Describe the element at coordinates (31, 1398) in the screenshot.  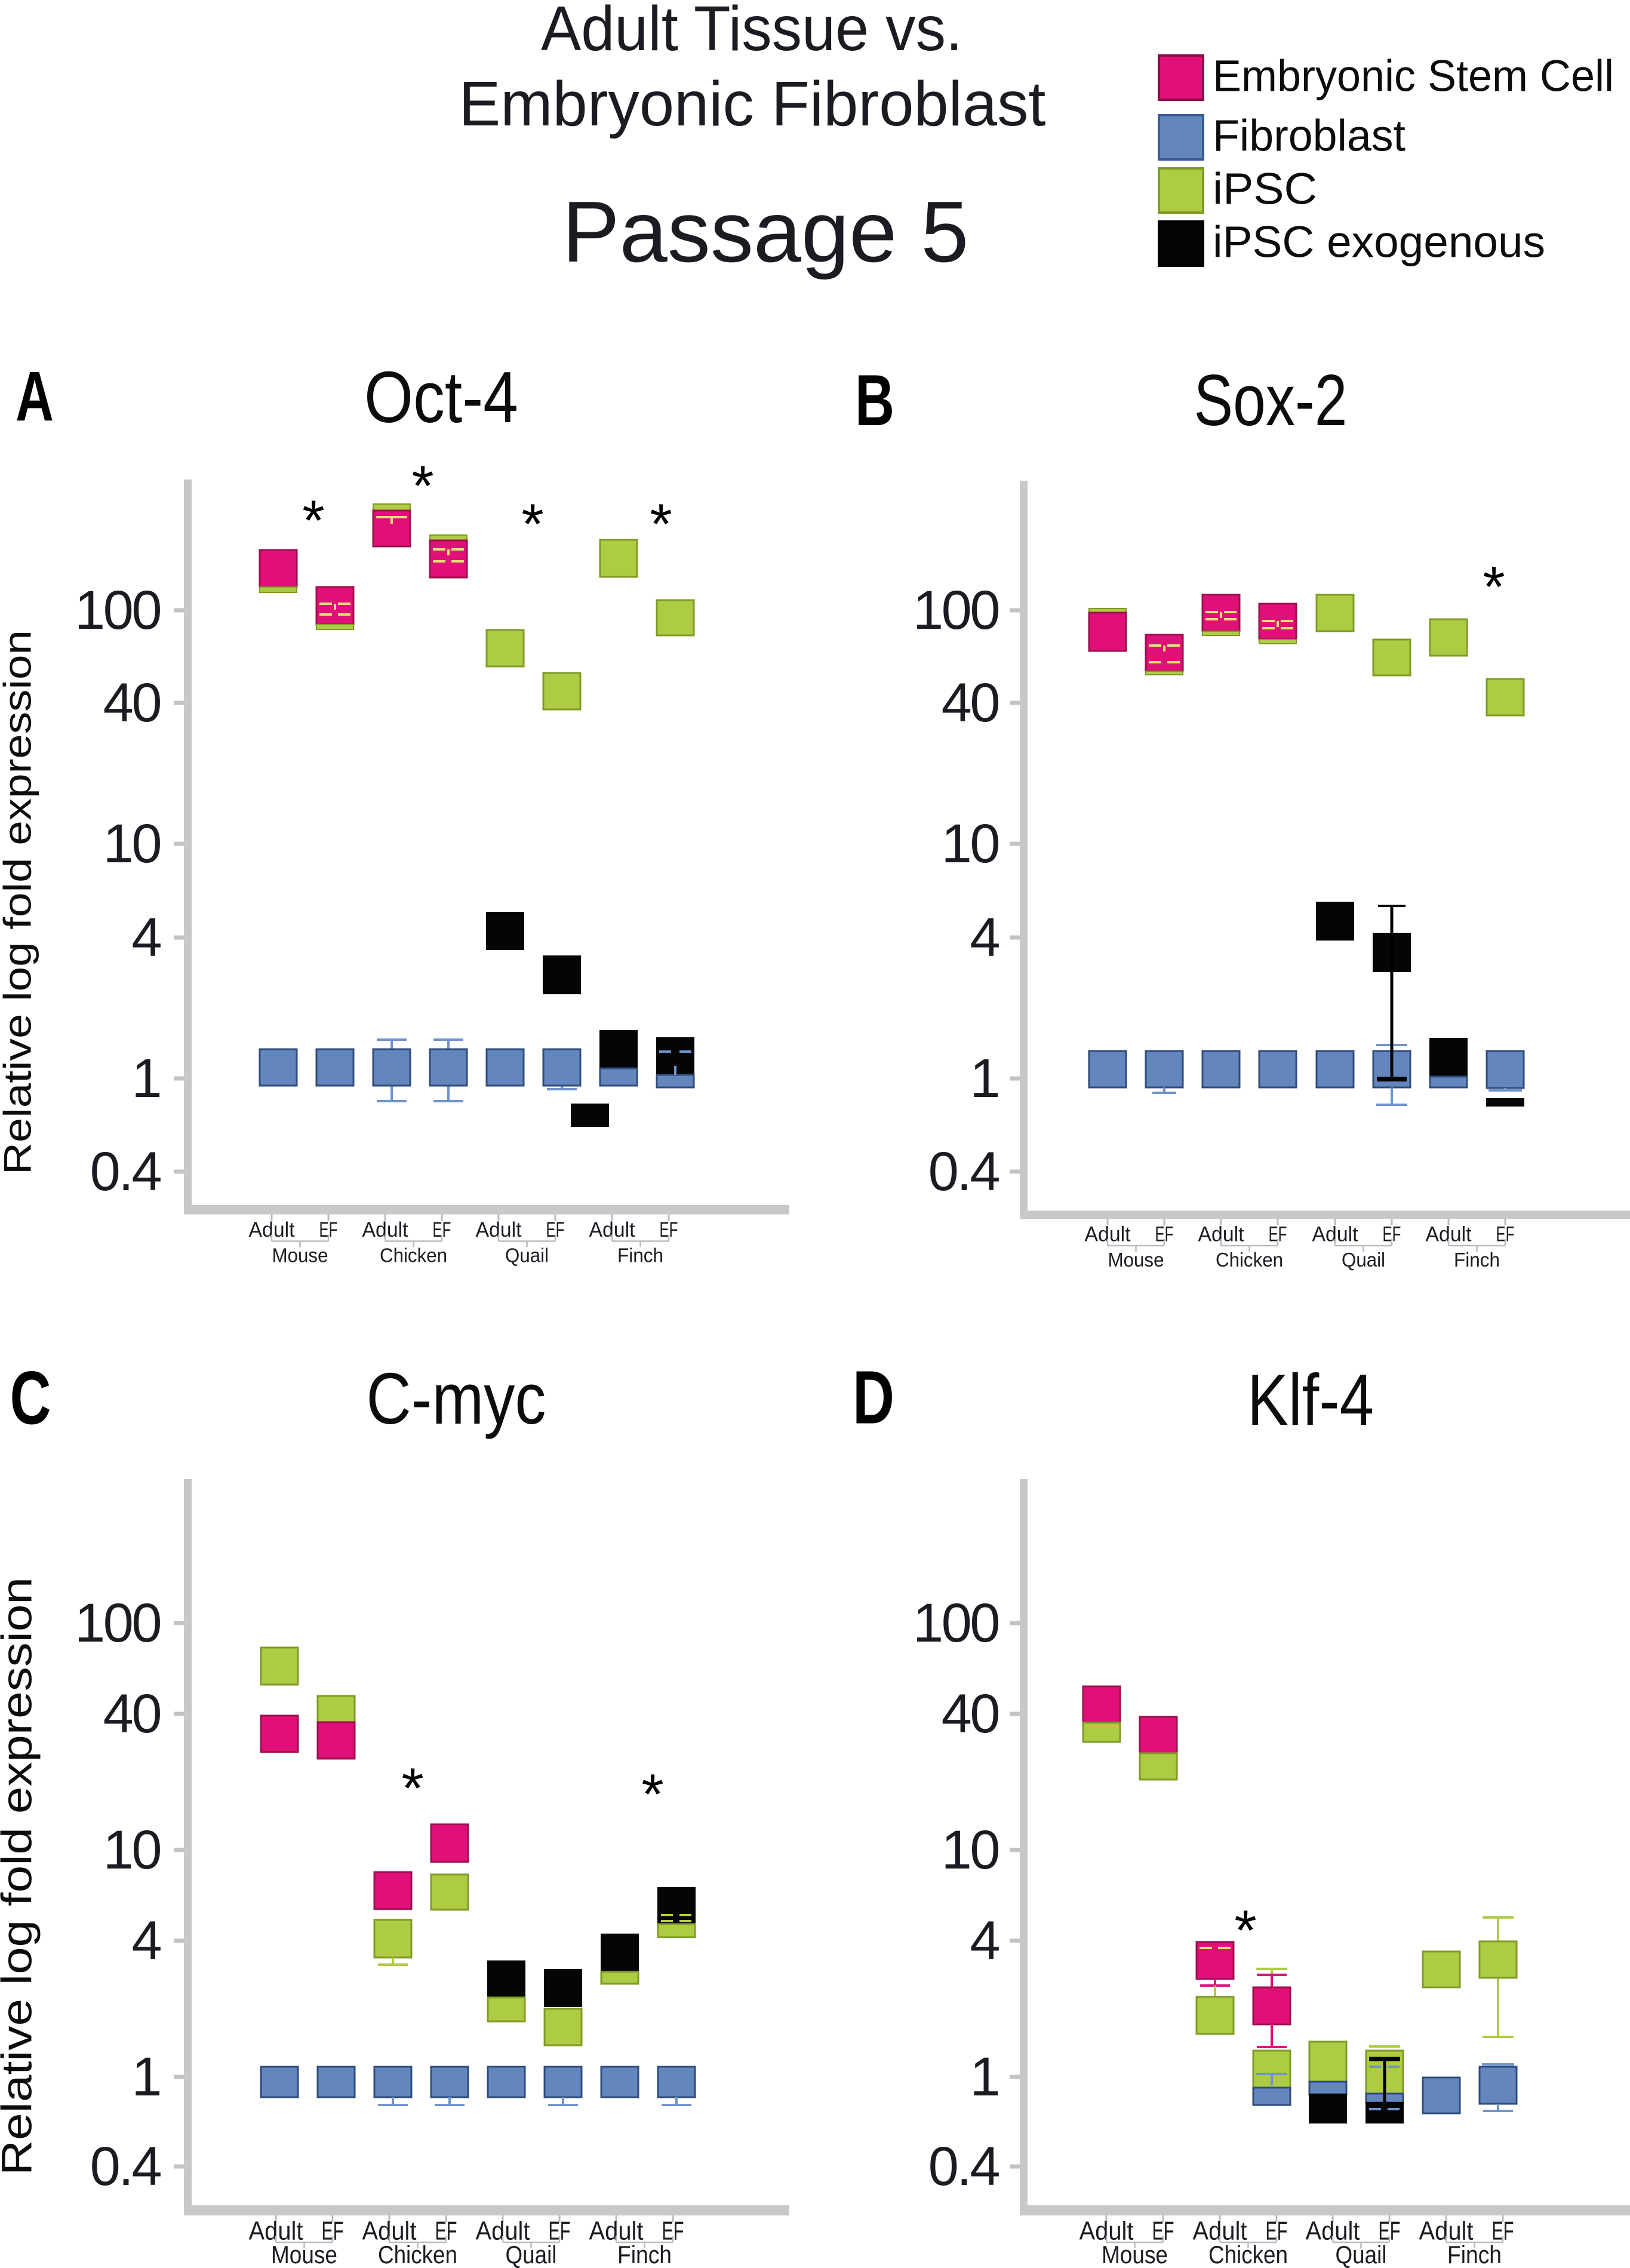
I see `svg-text: C` at that location.